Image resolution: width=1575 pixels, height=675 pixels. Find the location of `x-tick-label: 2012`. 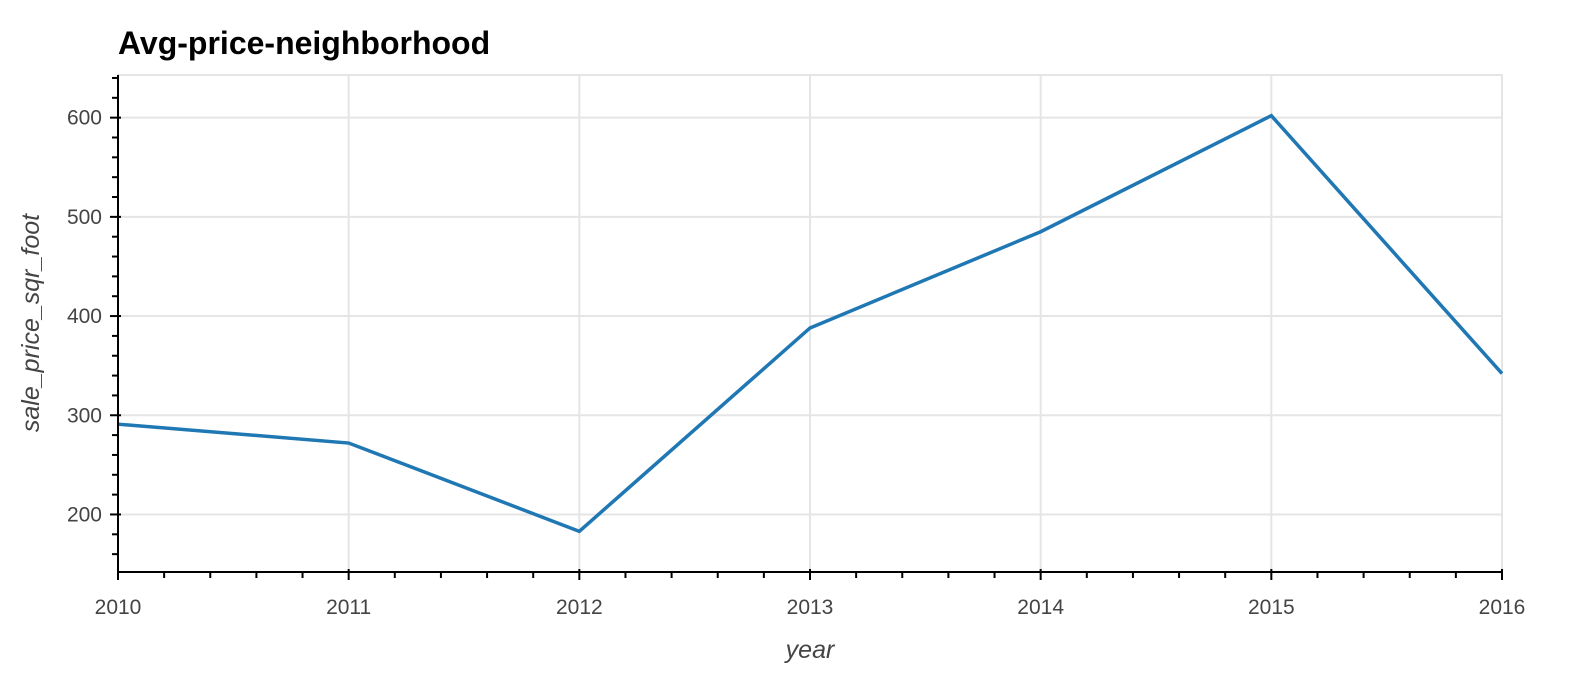

x-tick-label: 2012 is located at coordinates (579, 607).